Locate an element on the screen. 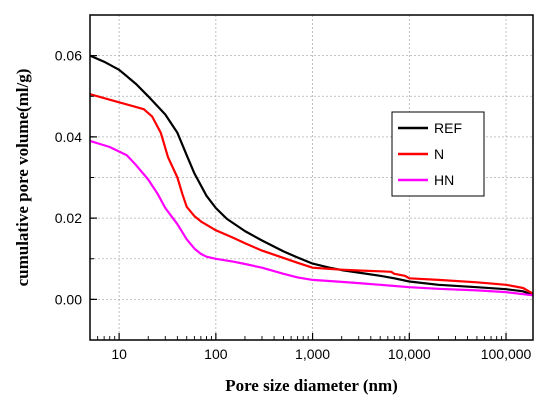  y-tick-label: 0.06 is located at coordinates (68, 56).